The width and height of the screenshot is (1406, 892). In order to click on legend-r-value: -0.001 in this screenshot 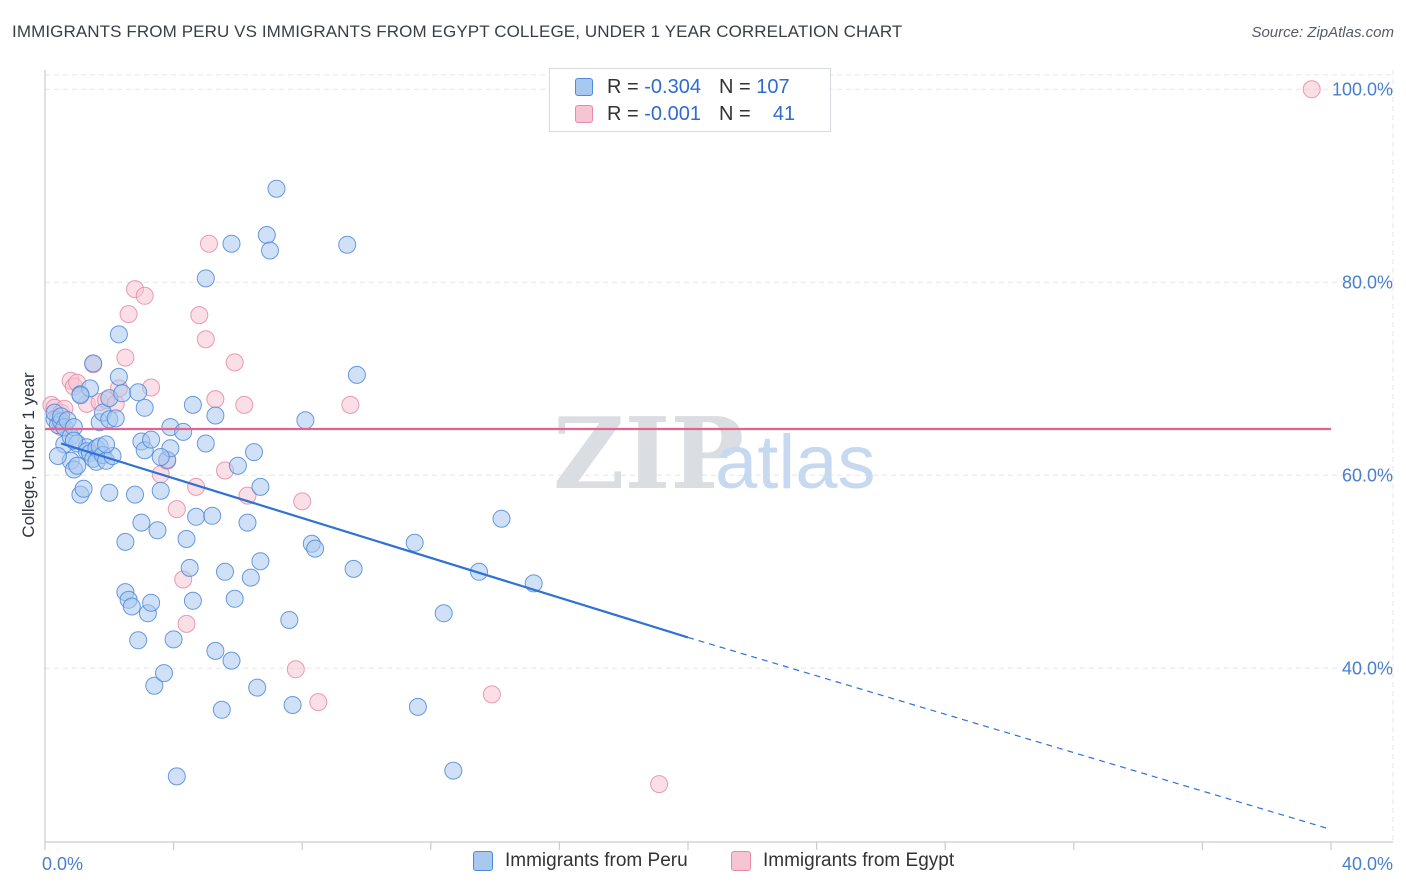, I will do `click(672, 113)`.